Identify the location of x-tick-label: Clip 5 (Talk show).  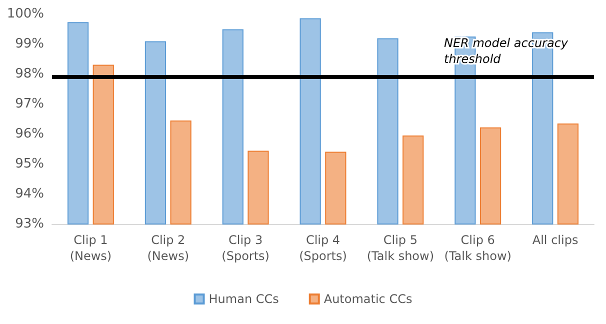
(400, 248).